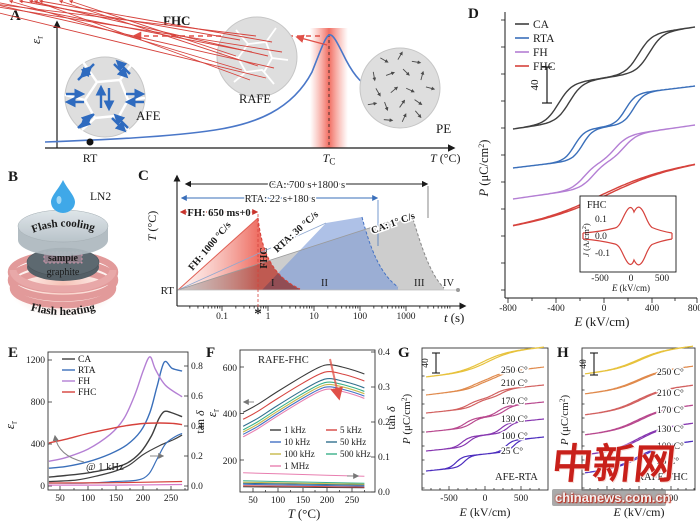 The image size is (700, 524). I want to click on curve-500 kHz, so click(303, 406).